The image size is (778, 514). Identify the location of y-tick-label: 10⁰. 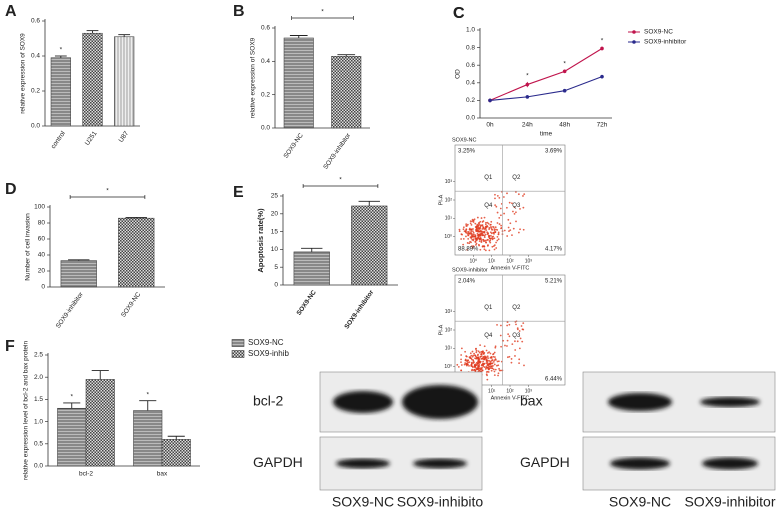
(448, 367).